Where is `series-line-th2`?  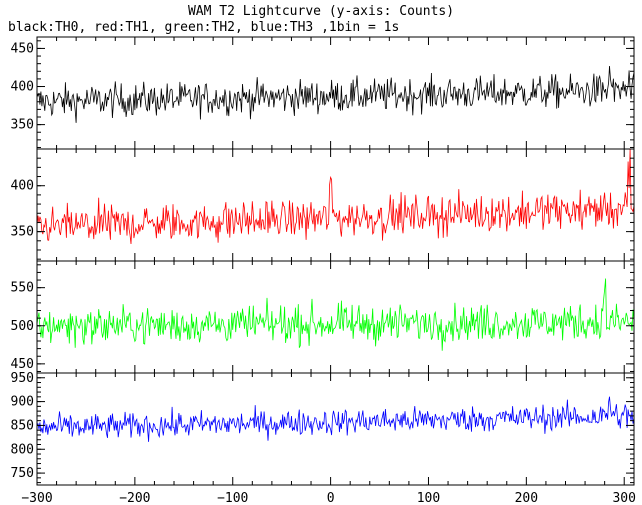
series-line-th2 is located at coordinates (335, 314).